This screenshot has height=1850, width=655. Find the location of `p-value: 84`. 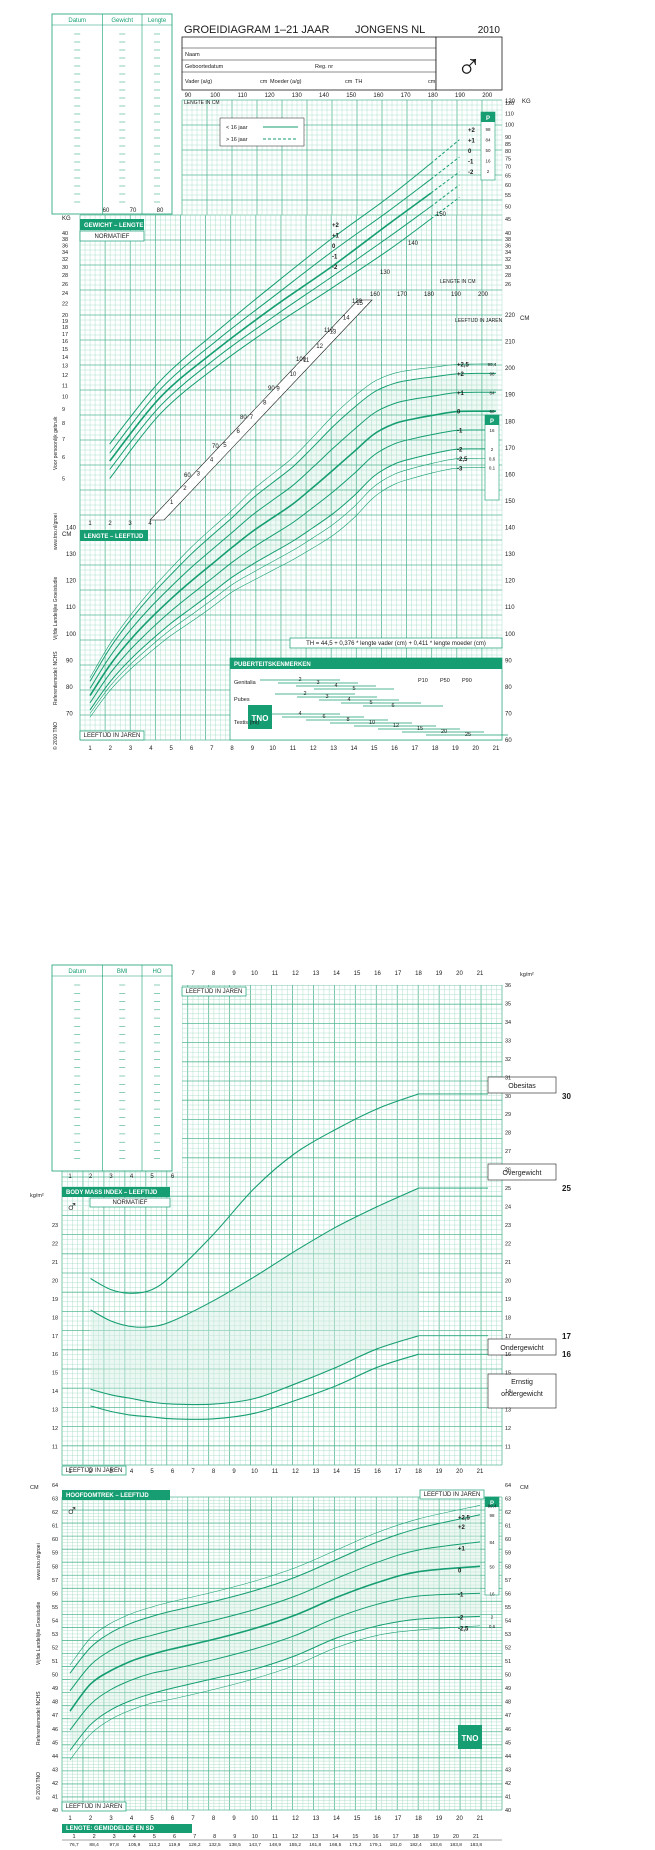

p-value: 84 is located at coordinates (492, 392).